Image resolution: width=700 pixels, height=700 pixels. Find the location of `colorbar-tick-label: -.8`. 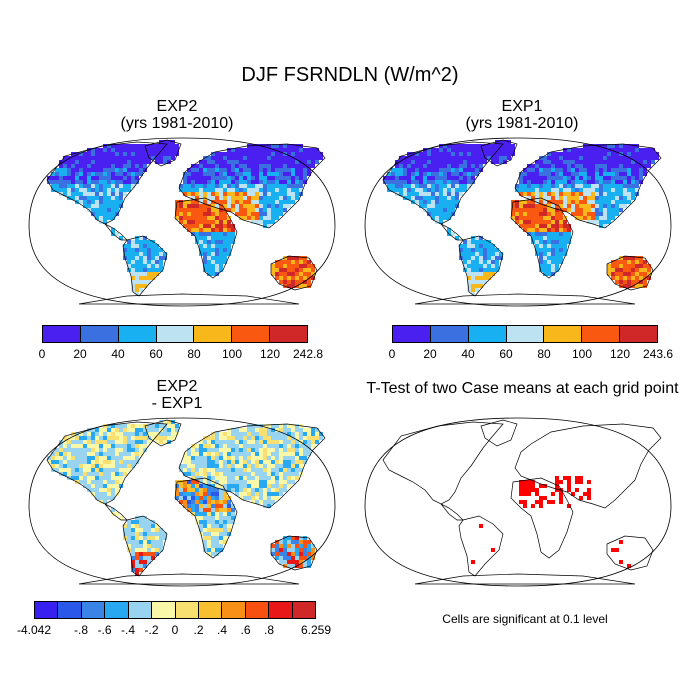

colorbar-tick-label: -.8 is located at coordinates (81, 630).